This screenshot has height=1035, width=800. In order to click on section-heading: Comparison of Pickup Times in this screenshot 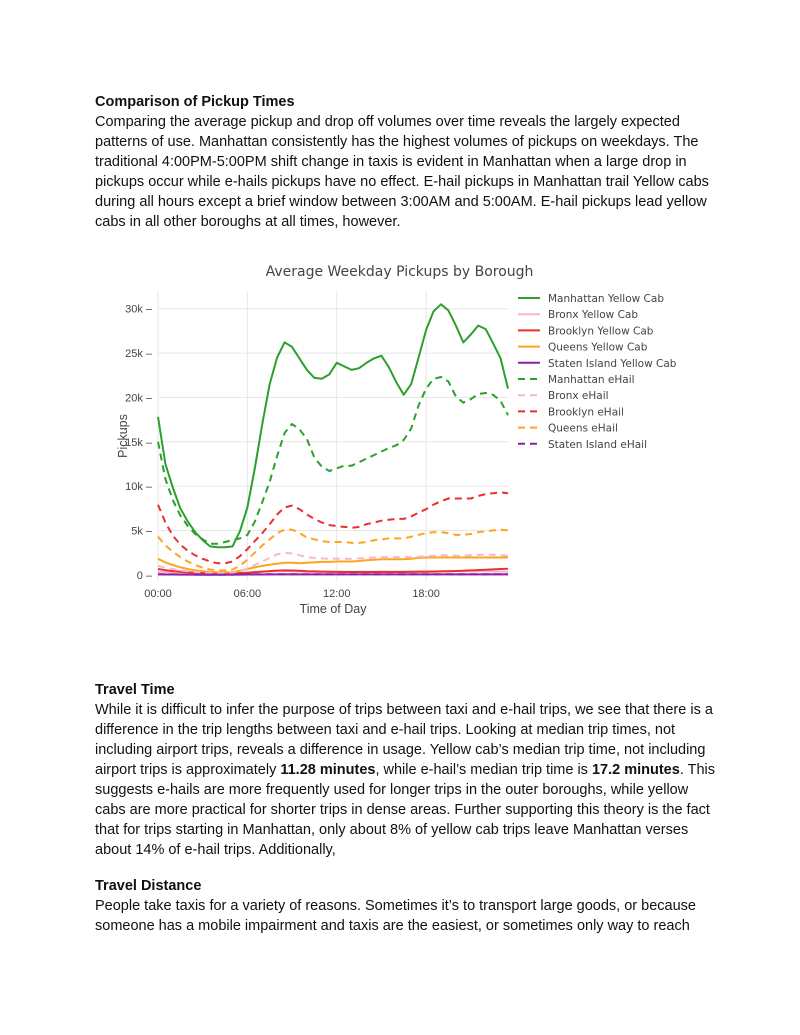, I will do `click(195, 102)`.